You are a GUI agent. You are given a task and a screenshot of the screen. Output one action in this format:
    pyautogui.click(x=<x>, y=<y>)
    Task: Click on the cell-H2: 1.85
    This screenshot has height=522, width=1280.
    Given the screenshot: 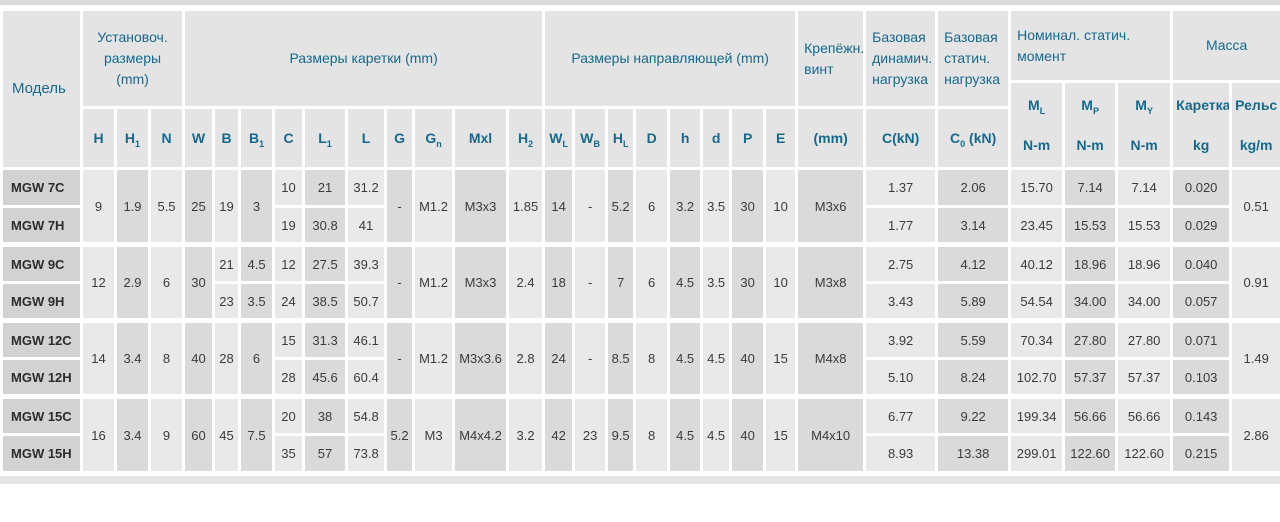 What is the action you would take?
    pyautogui.click(x=526, y=206)
    